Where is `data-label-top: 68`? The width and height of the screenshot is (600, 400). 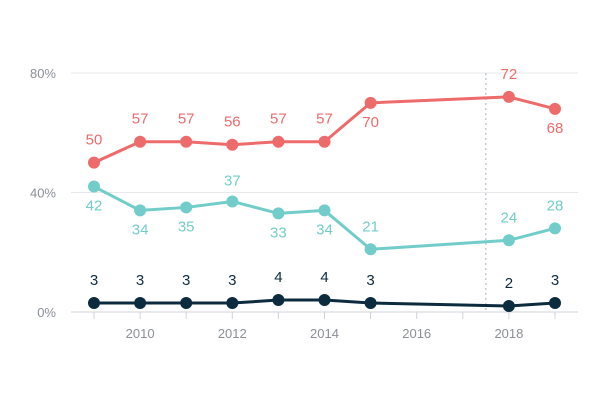 data-label-top: 68 is located at coordinates (555, 128).